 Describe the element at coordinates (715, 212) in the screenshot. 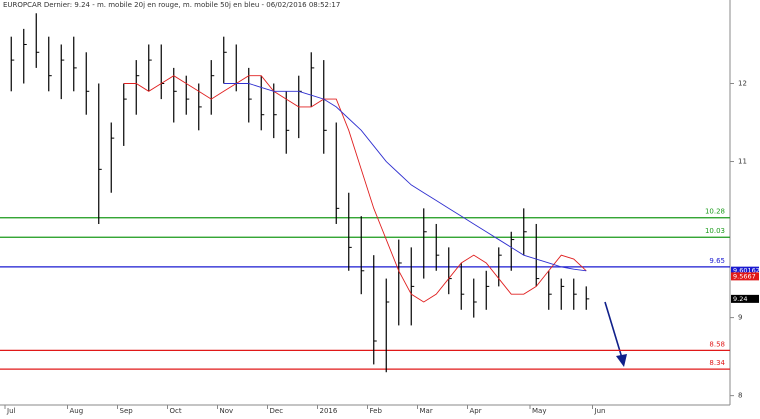

I see `level-label: 10.28` at that location.